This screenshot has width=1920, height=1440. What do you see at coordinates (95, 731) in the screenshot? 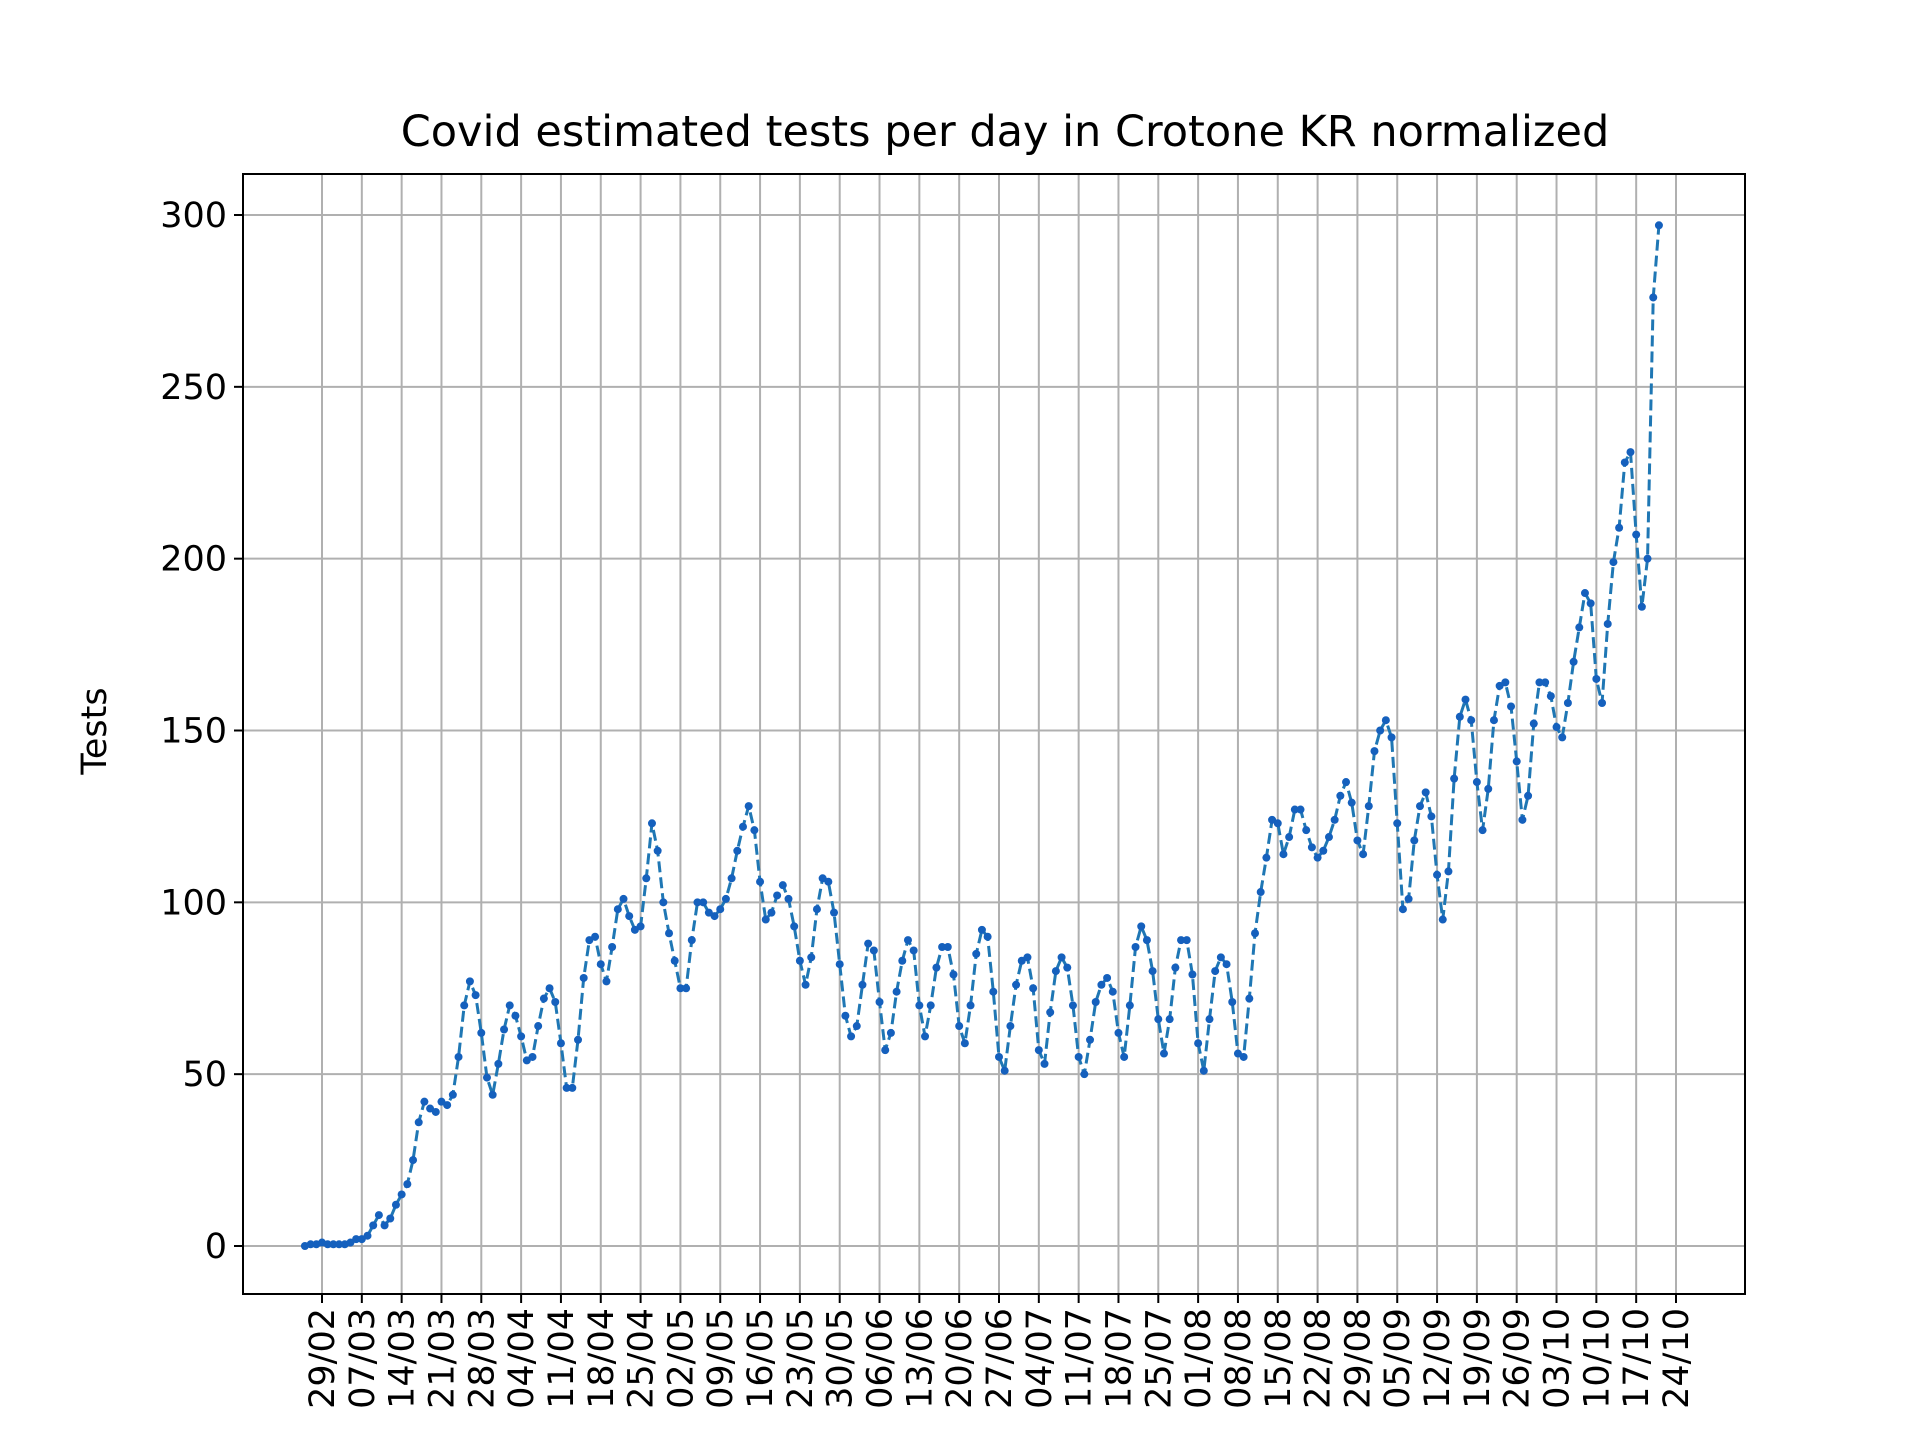
I see `y-axis-label: Tests` at bounding box center [95, 731].